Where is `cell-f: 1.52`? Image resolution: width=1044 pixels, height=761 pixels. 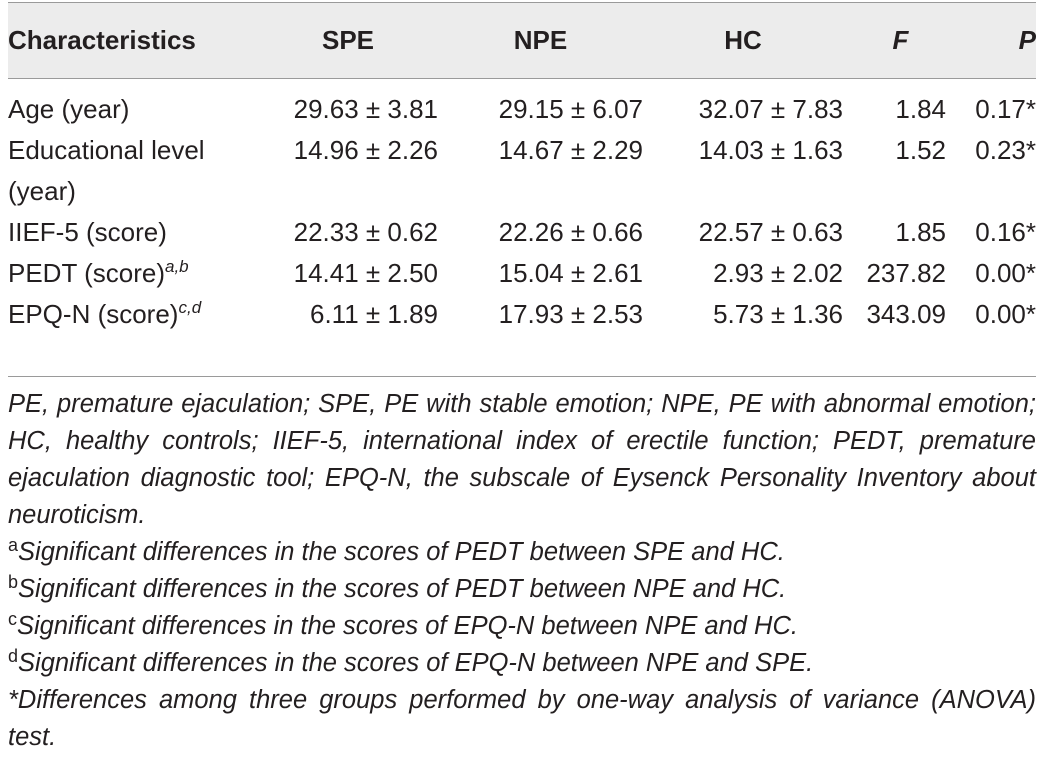
cell-f: 1.52 is located at coordinates (920, 150).